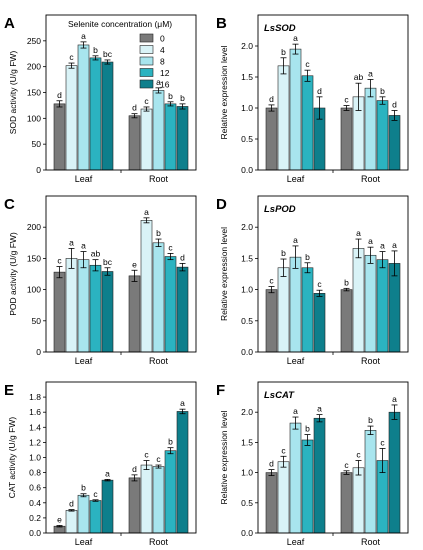 This screenshot has width=423, height=550. What do you see at coordinates (34, 258) in the screenshot?
I see `y-tick-label: 150` at bounding box center [34, 258].